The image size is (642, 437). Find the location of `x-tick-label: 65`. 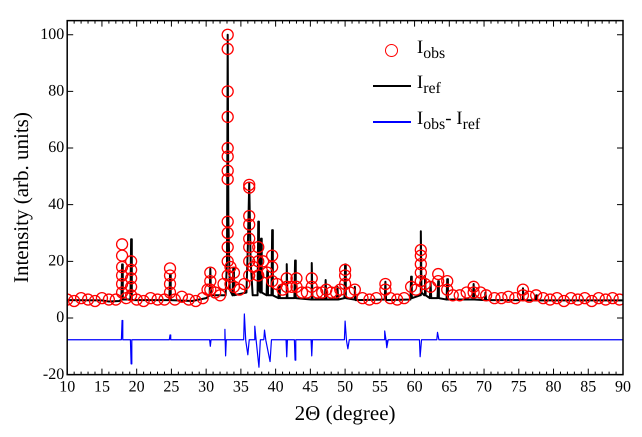

x-tick-label: 65 is located at coordinates (449, 387).